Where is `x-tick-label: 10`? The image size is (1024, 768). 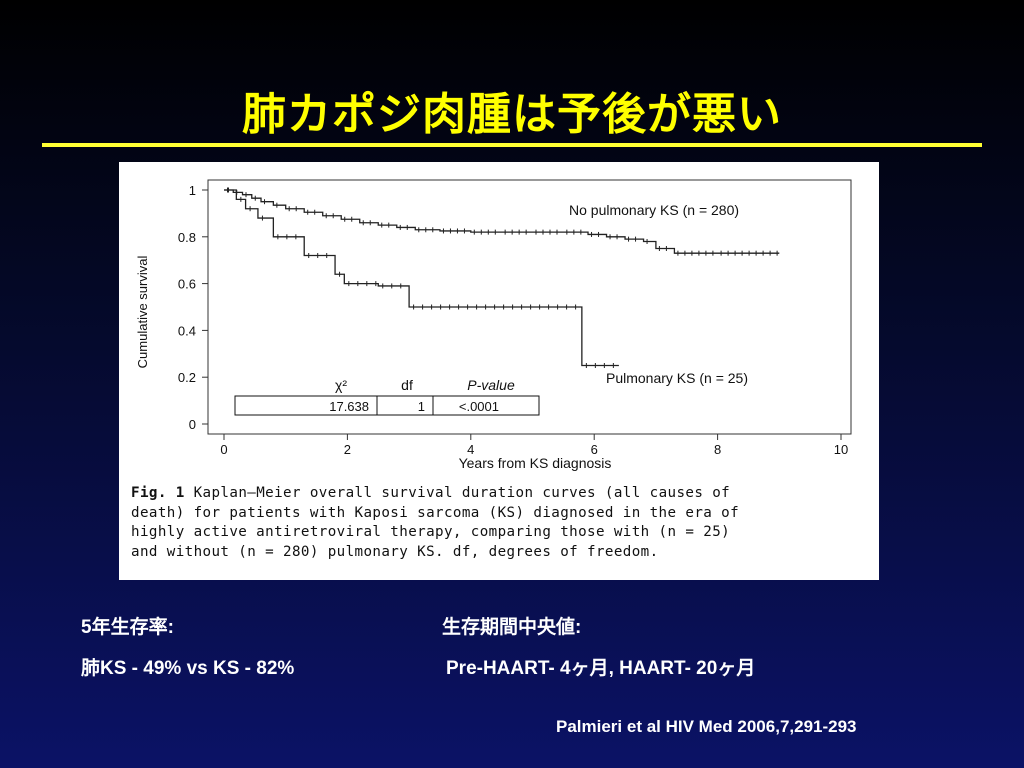 x-tick-label: 10 is located at coordinates (841, 449).